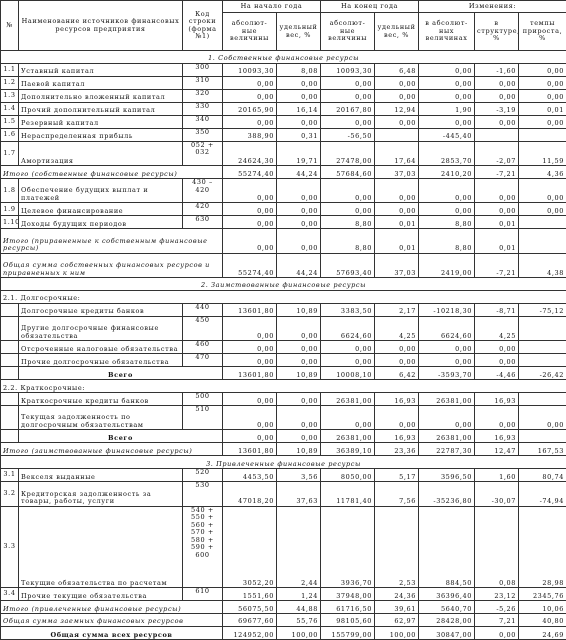 The image size is (566, 640). Describe the element at coordinates (447, 449) in the screenshot. I see `value-cell: 22787,30` at that location.